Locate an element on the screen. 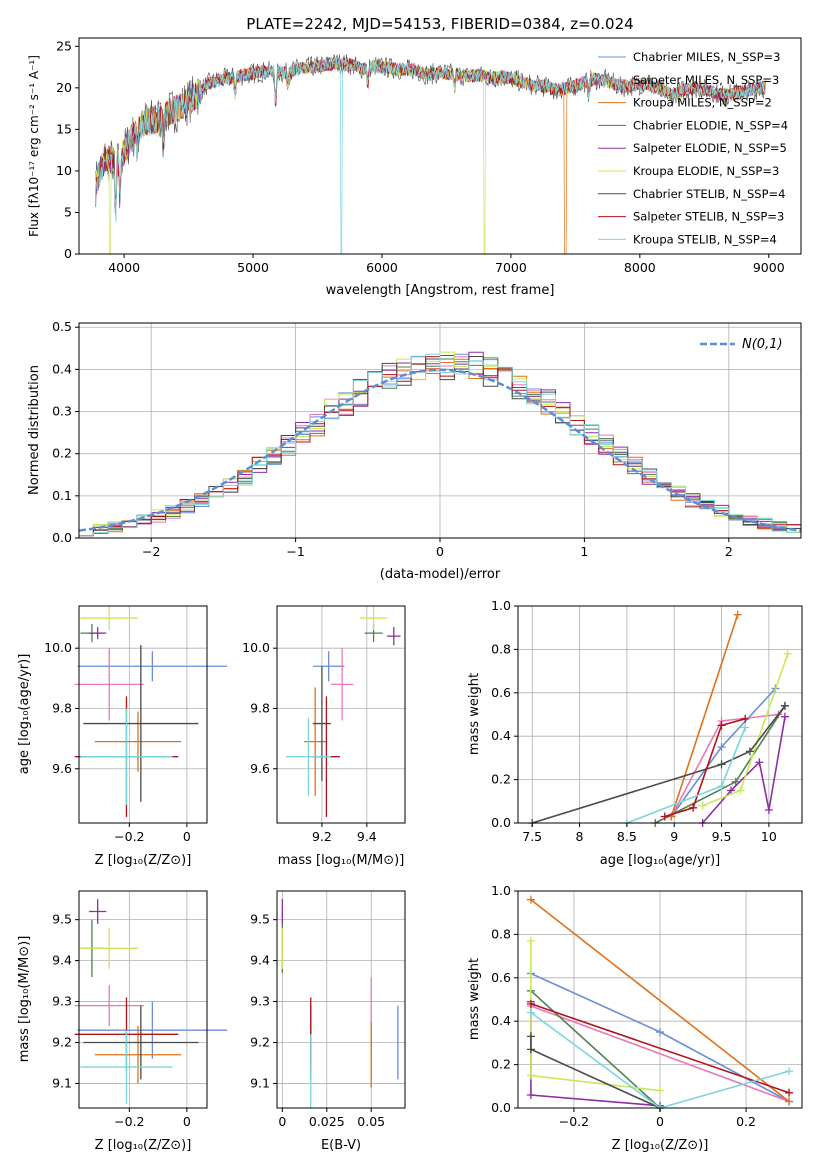  x-tick-label: −2 is located at coordinates (151, 551).